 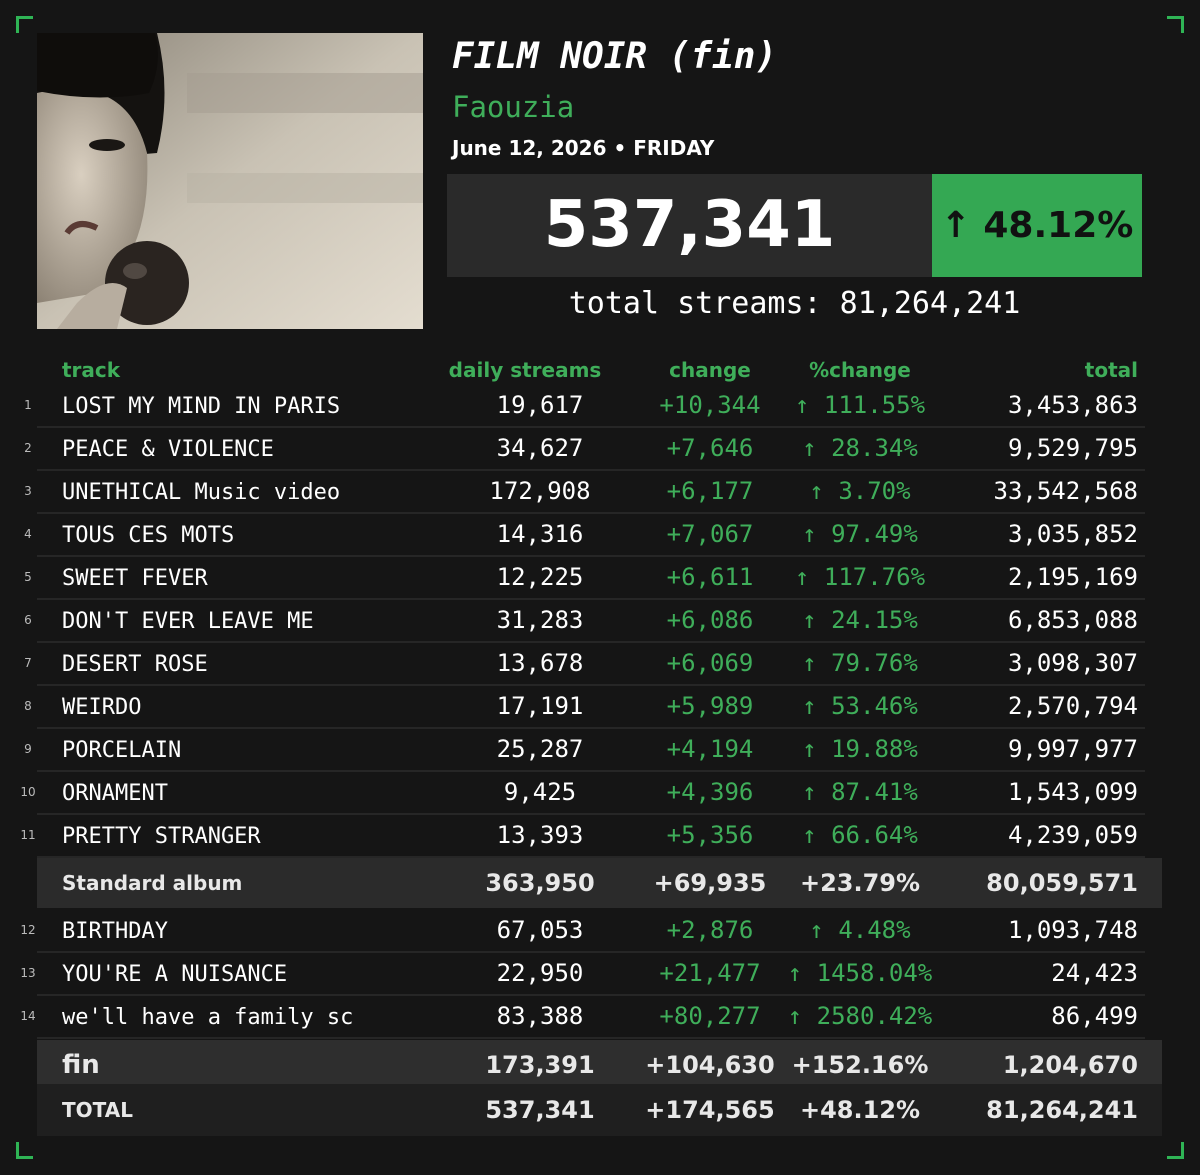 I want to click on percent-change: ↑ 1458.04%, so click(x=860, y=973).